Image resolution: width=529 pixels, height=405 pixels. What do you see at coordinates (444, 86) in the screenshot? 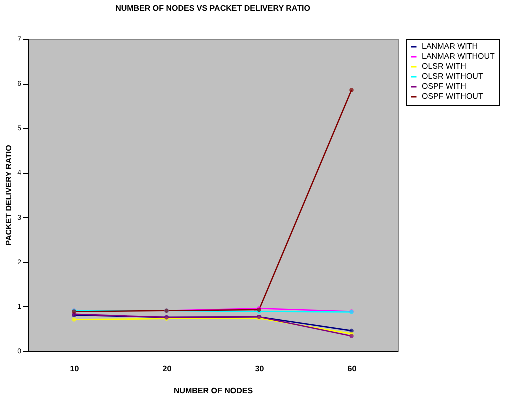
I see `legend-label: OSPF WITH` at bounding box center [444, 86].